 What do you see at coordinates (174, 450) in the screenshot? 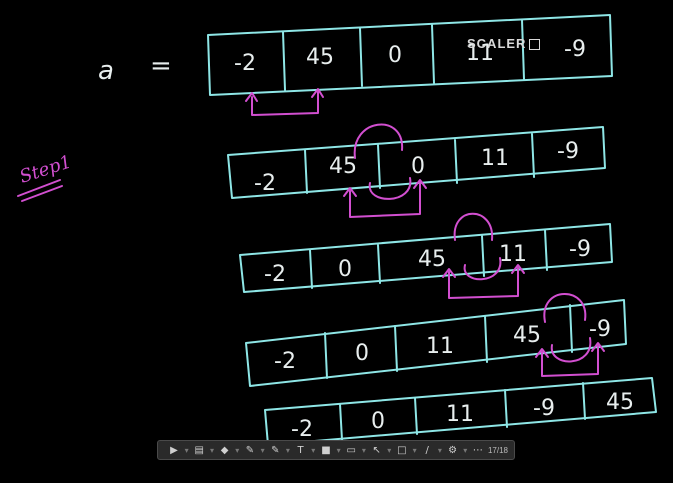
I see `play-tool-button: ▶` at bounding box center [174, 450].